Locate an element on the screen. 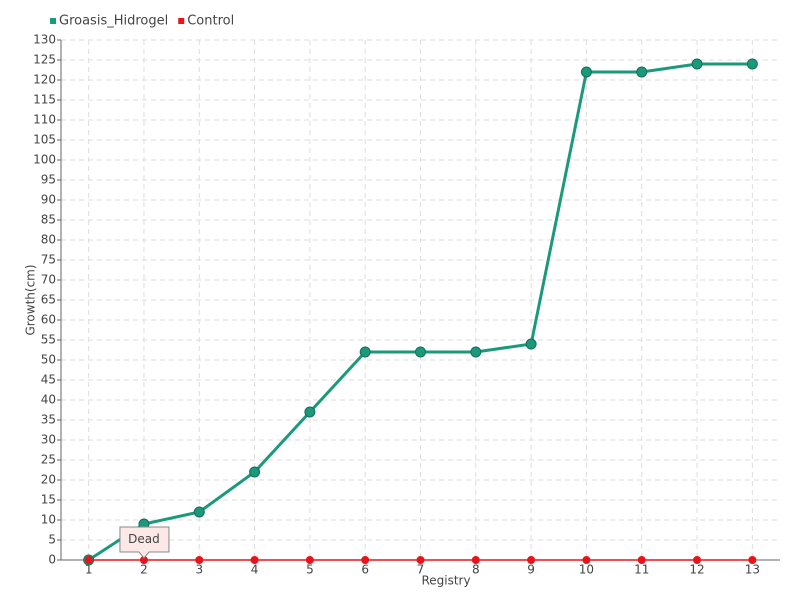  x-tick-label: 12 is located at coordinates (696, 570).